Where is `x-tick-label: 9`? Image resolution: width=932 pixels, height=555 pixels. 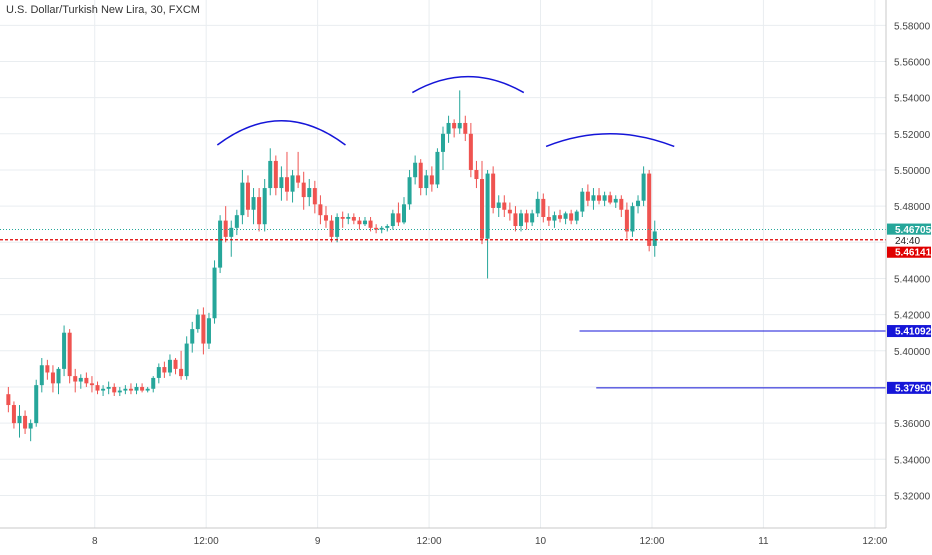 x-tick-label: 9 is located at coordinates (318, 541).